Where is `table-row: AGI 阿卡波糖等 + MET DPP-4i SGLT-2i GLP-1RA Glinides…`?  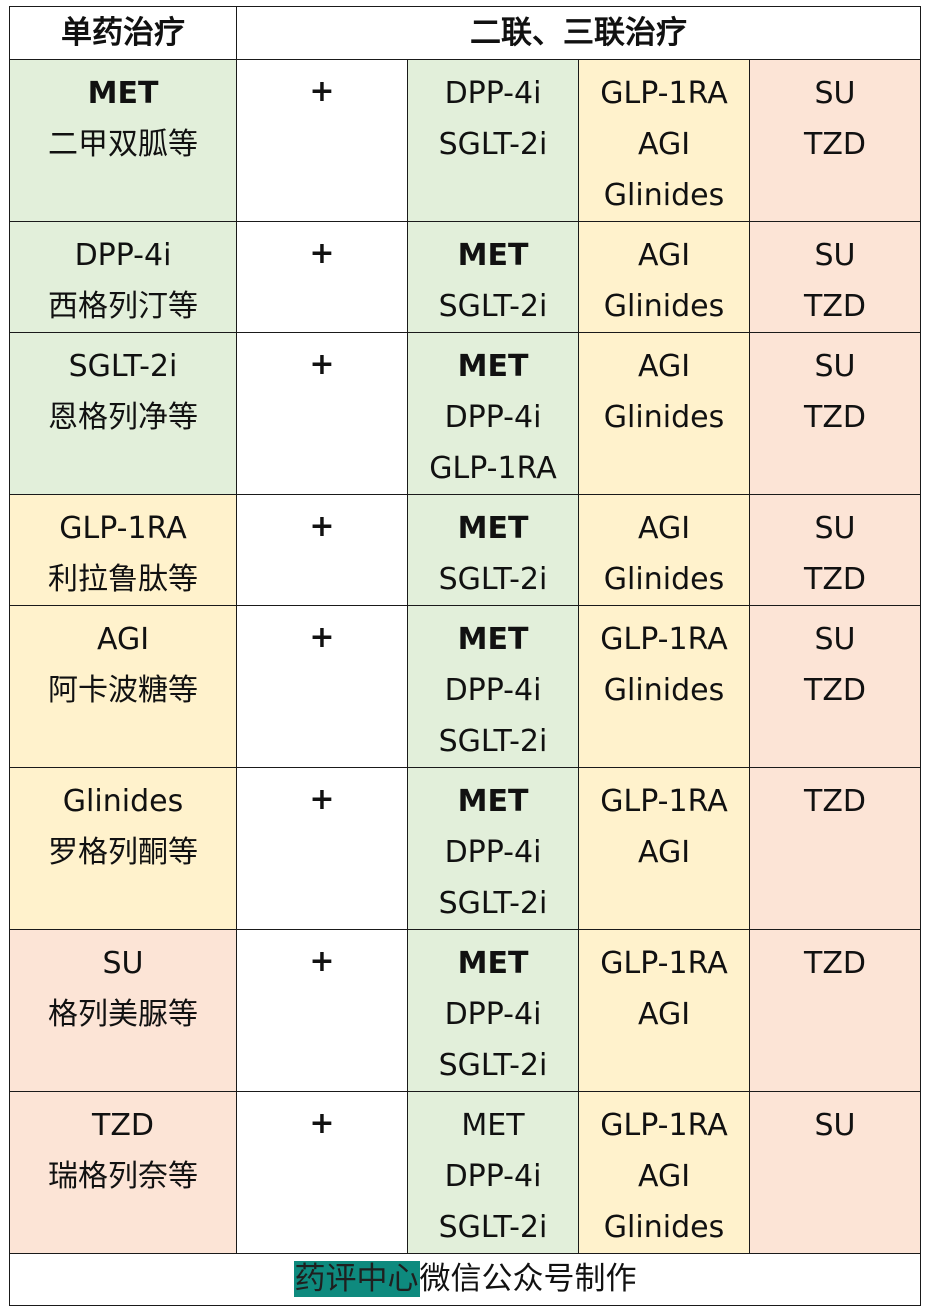
table-row: AGI 阿卡波糖等 + MET DPP-4i SGLT-2i GLP-1RA Glinides… is located at coordinates (465, 686).